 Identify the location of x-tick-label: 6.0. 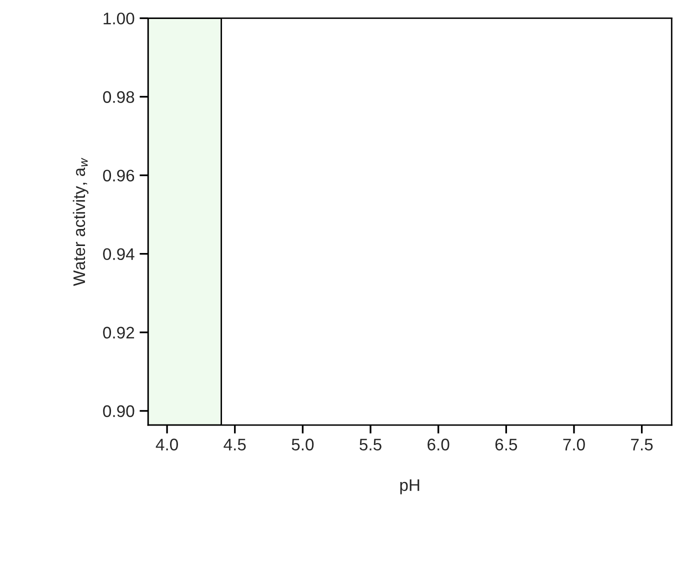
(439, 444).